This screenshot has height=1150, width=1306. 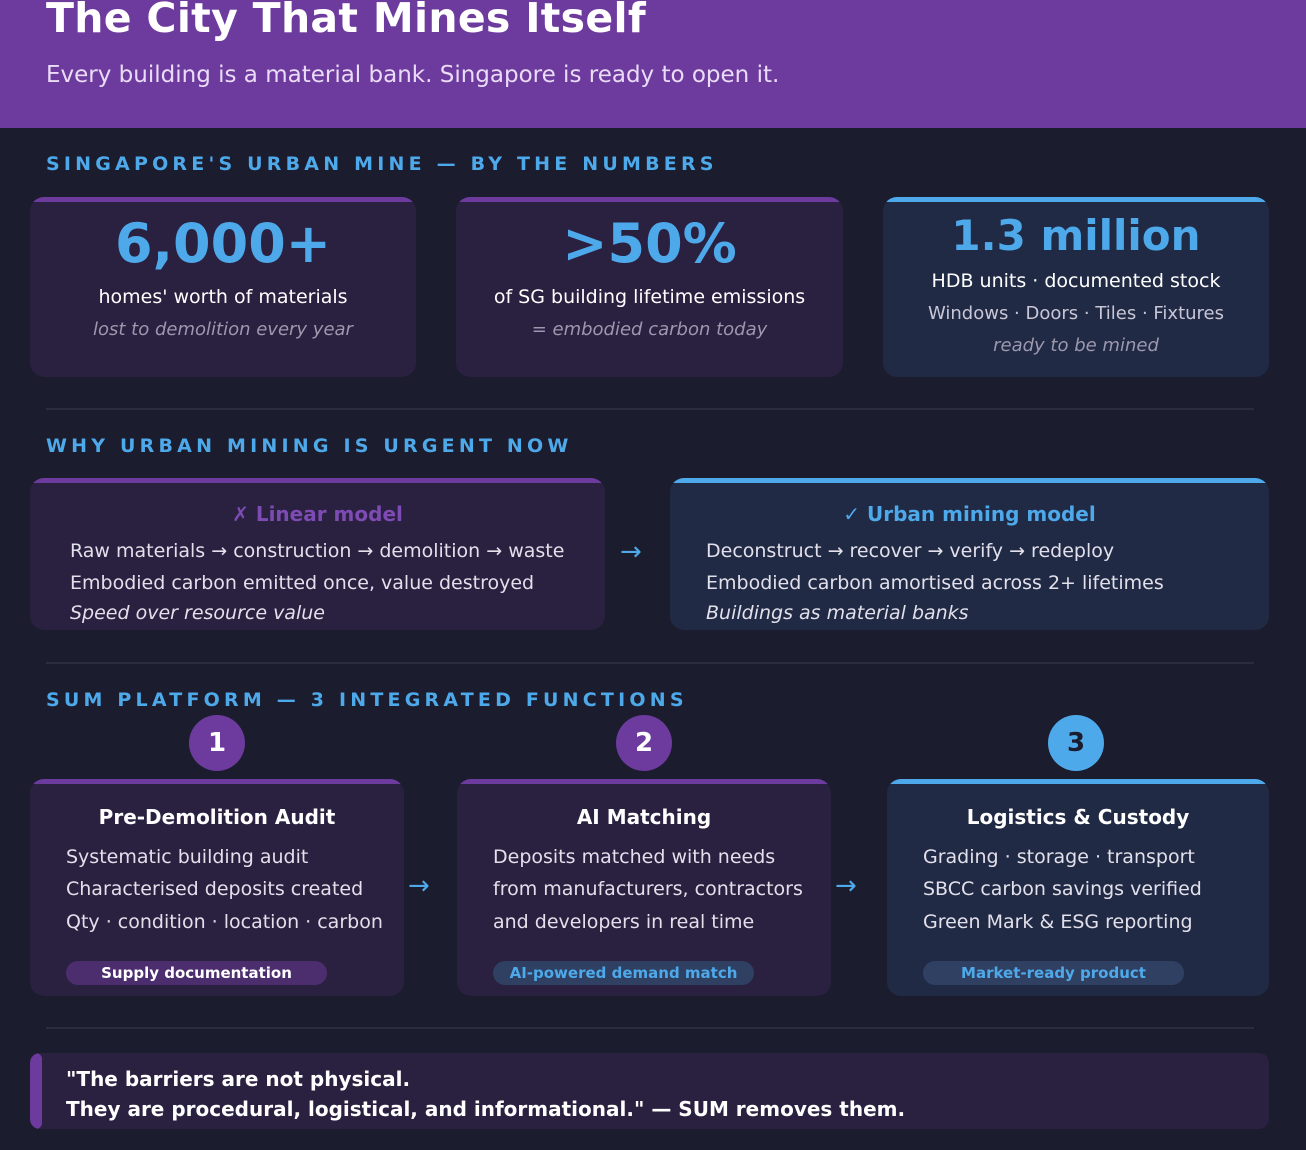 What do you see at coordinates (1058, 922) in the screenshot?
I see `step-line: Green Mark & ESG reporting` at bounding box center [1058, 922].